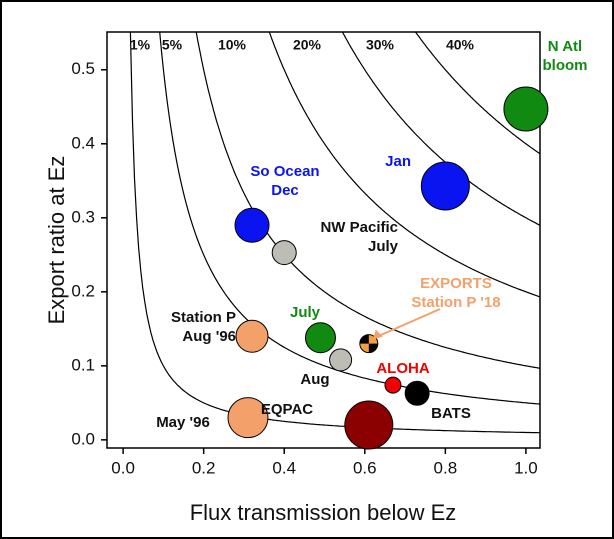 The width and height of the screenshot is (614, 539). Describe the element at coordinates (565, 46) in the screenshot. I see `point-label: N Atl` at that location.